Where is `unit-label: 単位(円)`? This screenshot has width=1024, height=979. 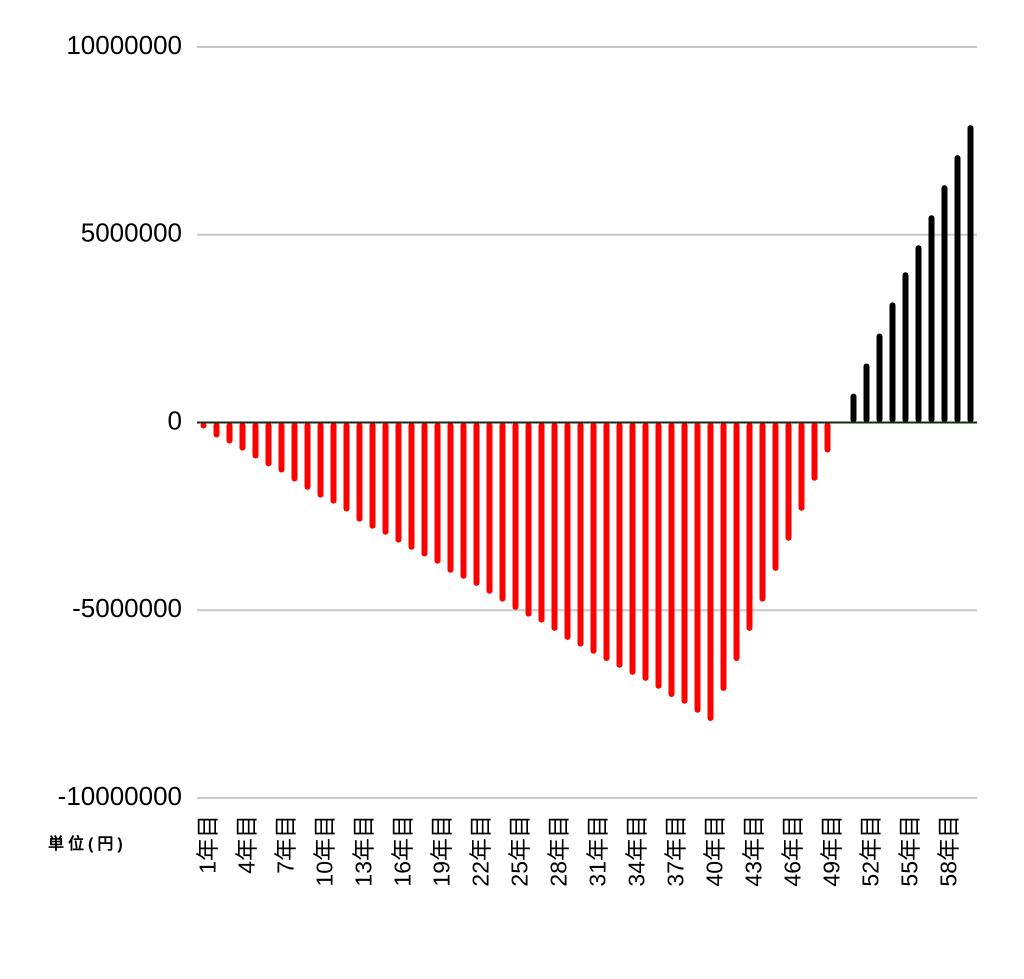
unit-label: 単位(円) is located at coordinates (87, 843).